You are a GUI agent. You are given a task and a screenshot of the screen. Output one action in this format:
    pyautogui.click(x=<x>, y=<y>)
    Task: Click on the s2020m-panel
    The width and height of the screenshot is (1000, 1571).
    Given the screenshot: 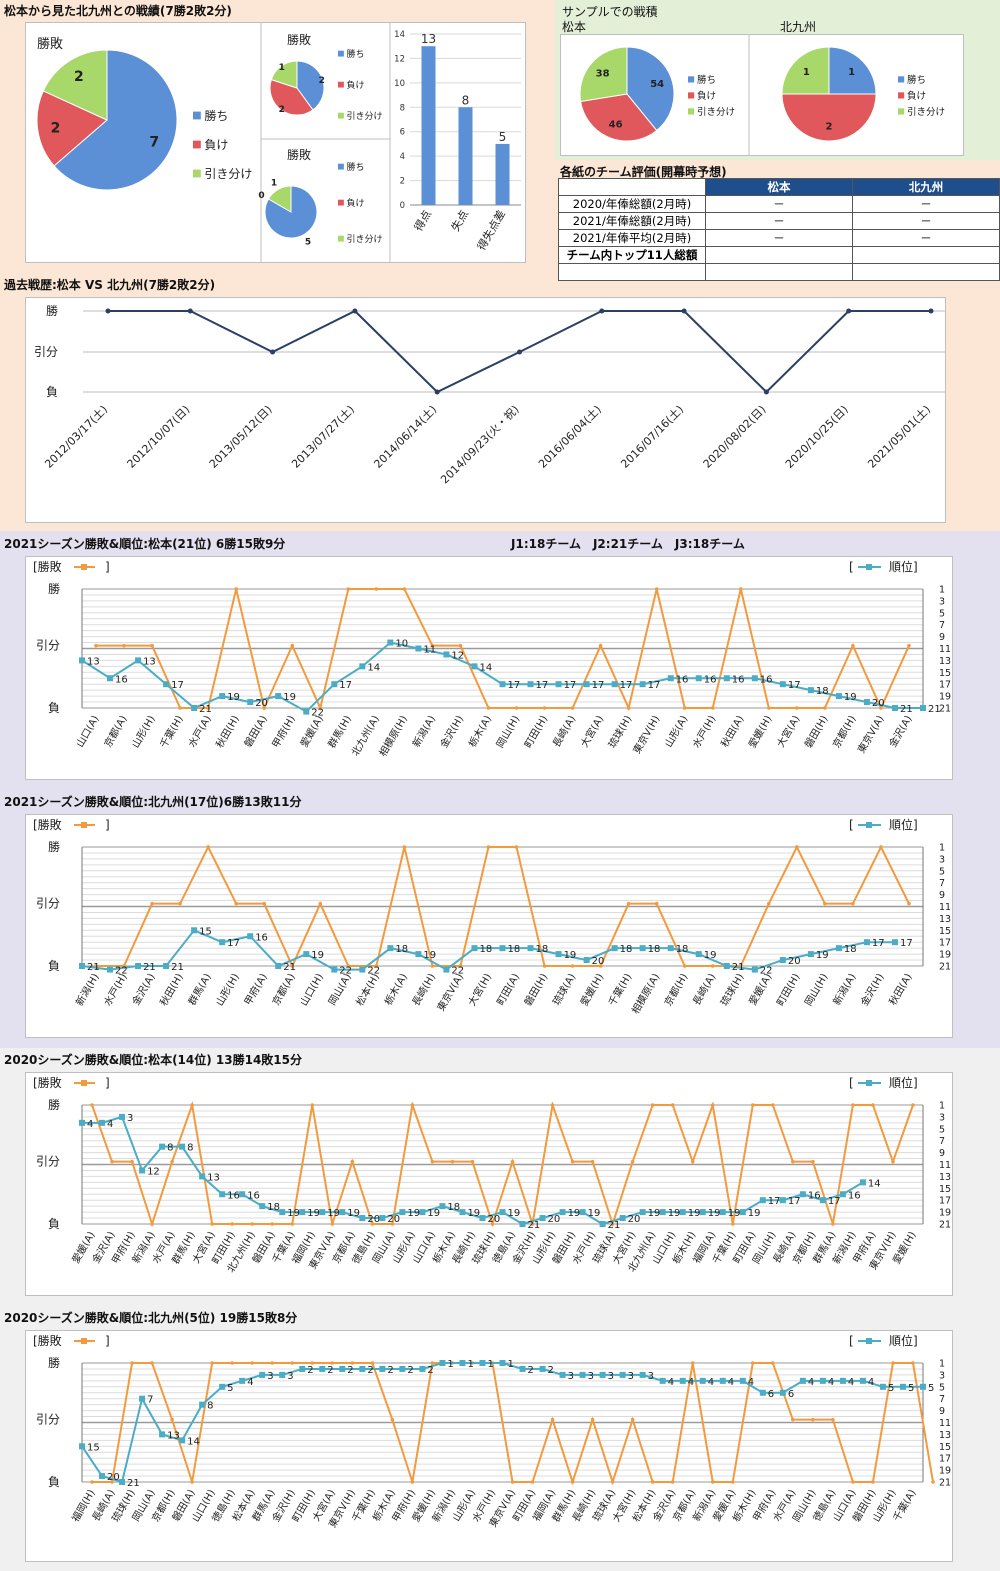 What is the action you would take?
    pyautogui.click(x=489, y=1184)
    